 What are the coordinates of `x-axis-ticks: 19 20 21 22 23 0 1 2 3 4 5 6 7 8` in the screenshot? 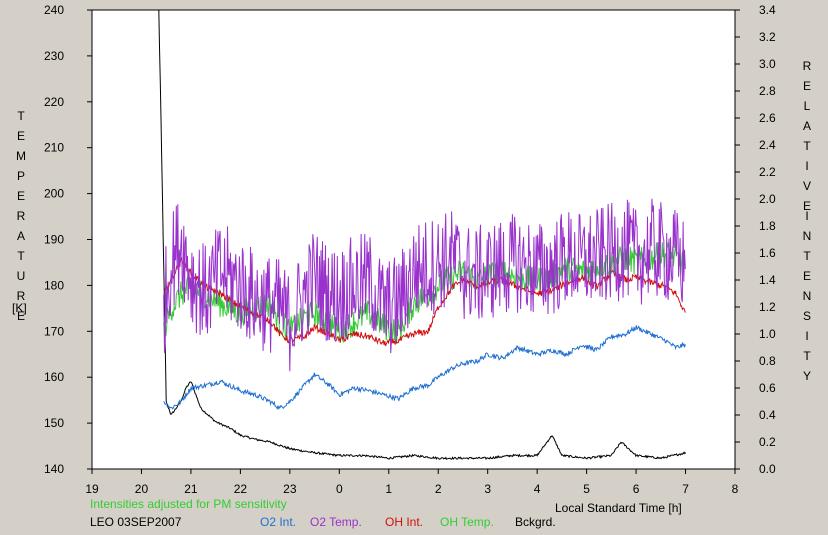 It's located at (412, 482).